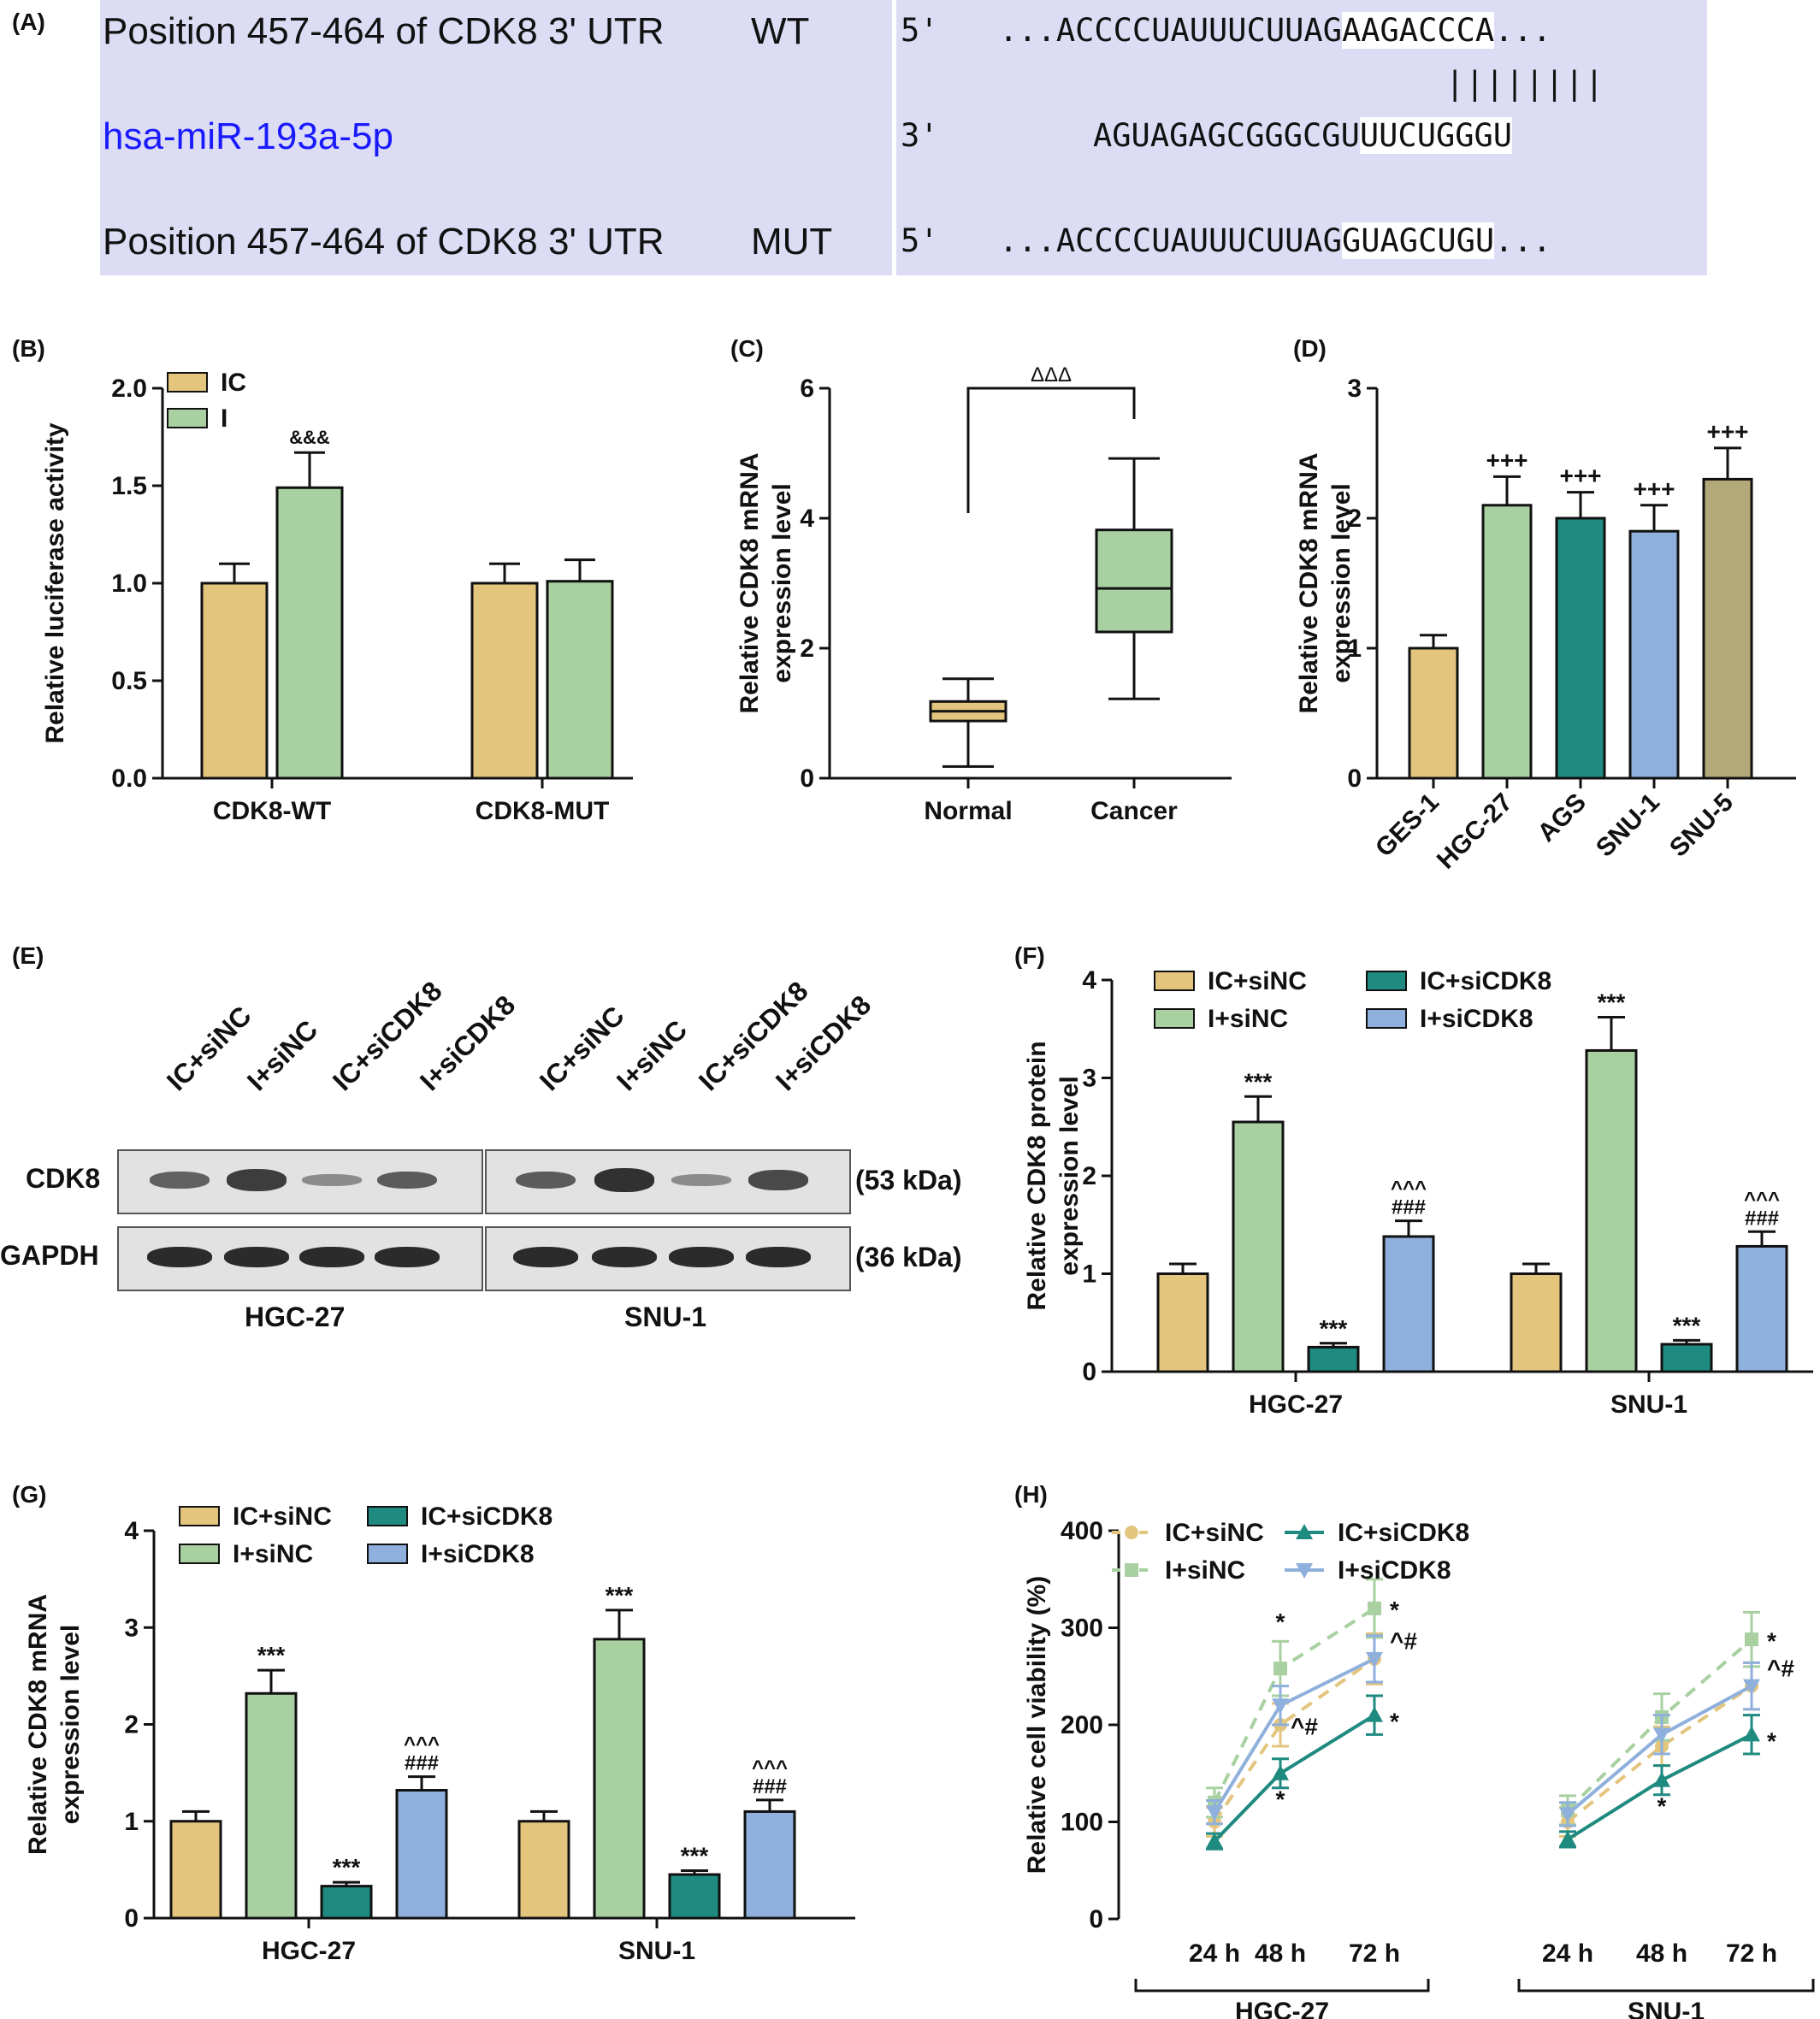 Image resolution: width=1820 pixels, height=2019 pixels. Describe the element at coordinates (1525, 83) in the screenshot. I see `pairing-lines: ||||||||` at that location.